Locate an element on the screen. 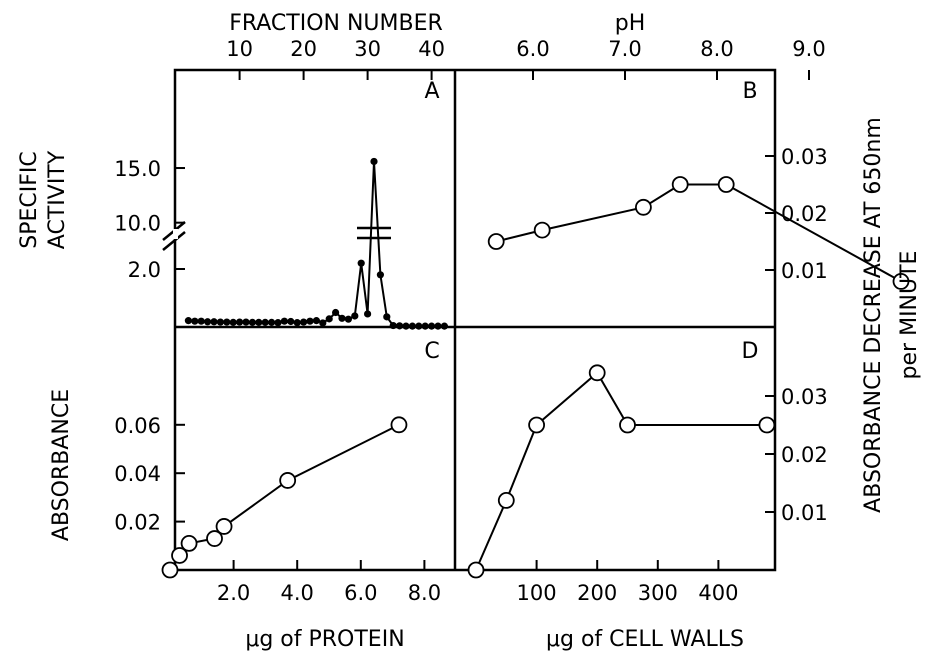 This screenshot has width=938, height=656. panel-c-x-tick-label: 2.0 is located at coordinates (233, 593).